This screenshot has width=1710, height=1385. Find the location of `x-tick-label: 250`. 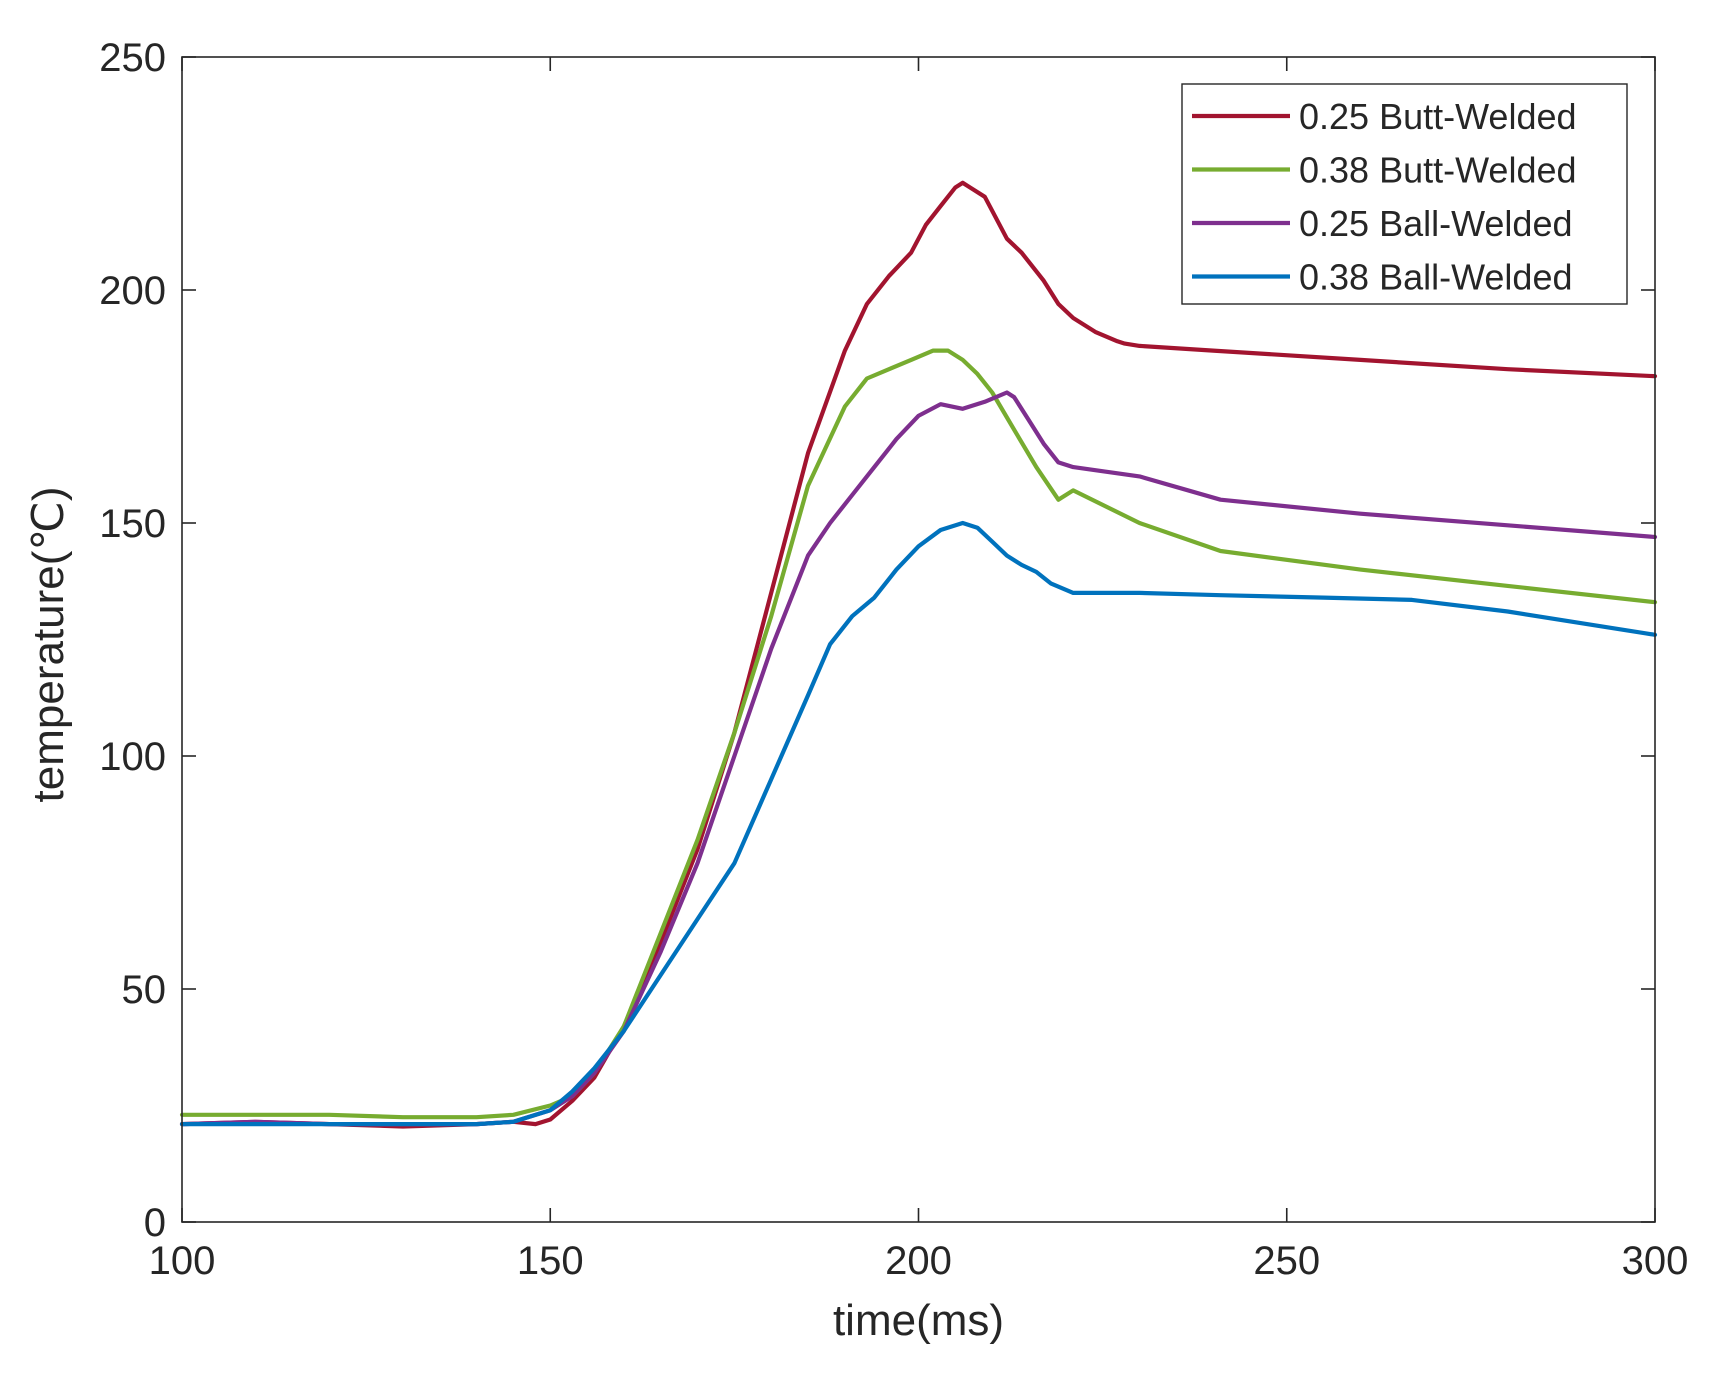

x-tick-label: 250 is located at coordinates (1286, 1261).